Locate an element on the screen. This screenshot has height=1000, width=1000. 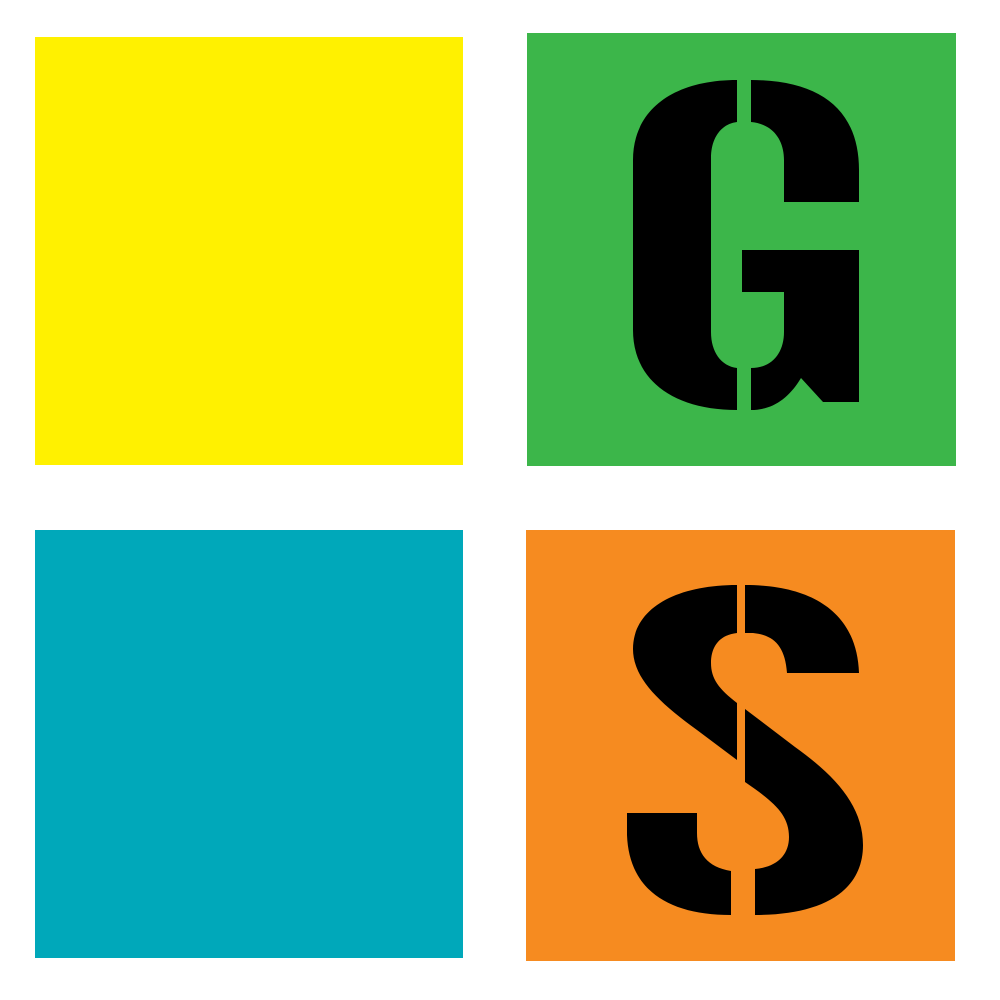
stencil-letter-s is located at coordinates (745, 750).